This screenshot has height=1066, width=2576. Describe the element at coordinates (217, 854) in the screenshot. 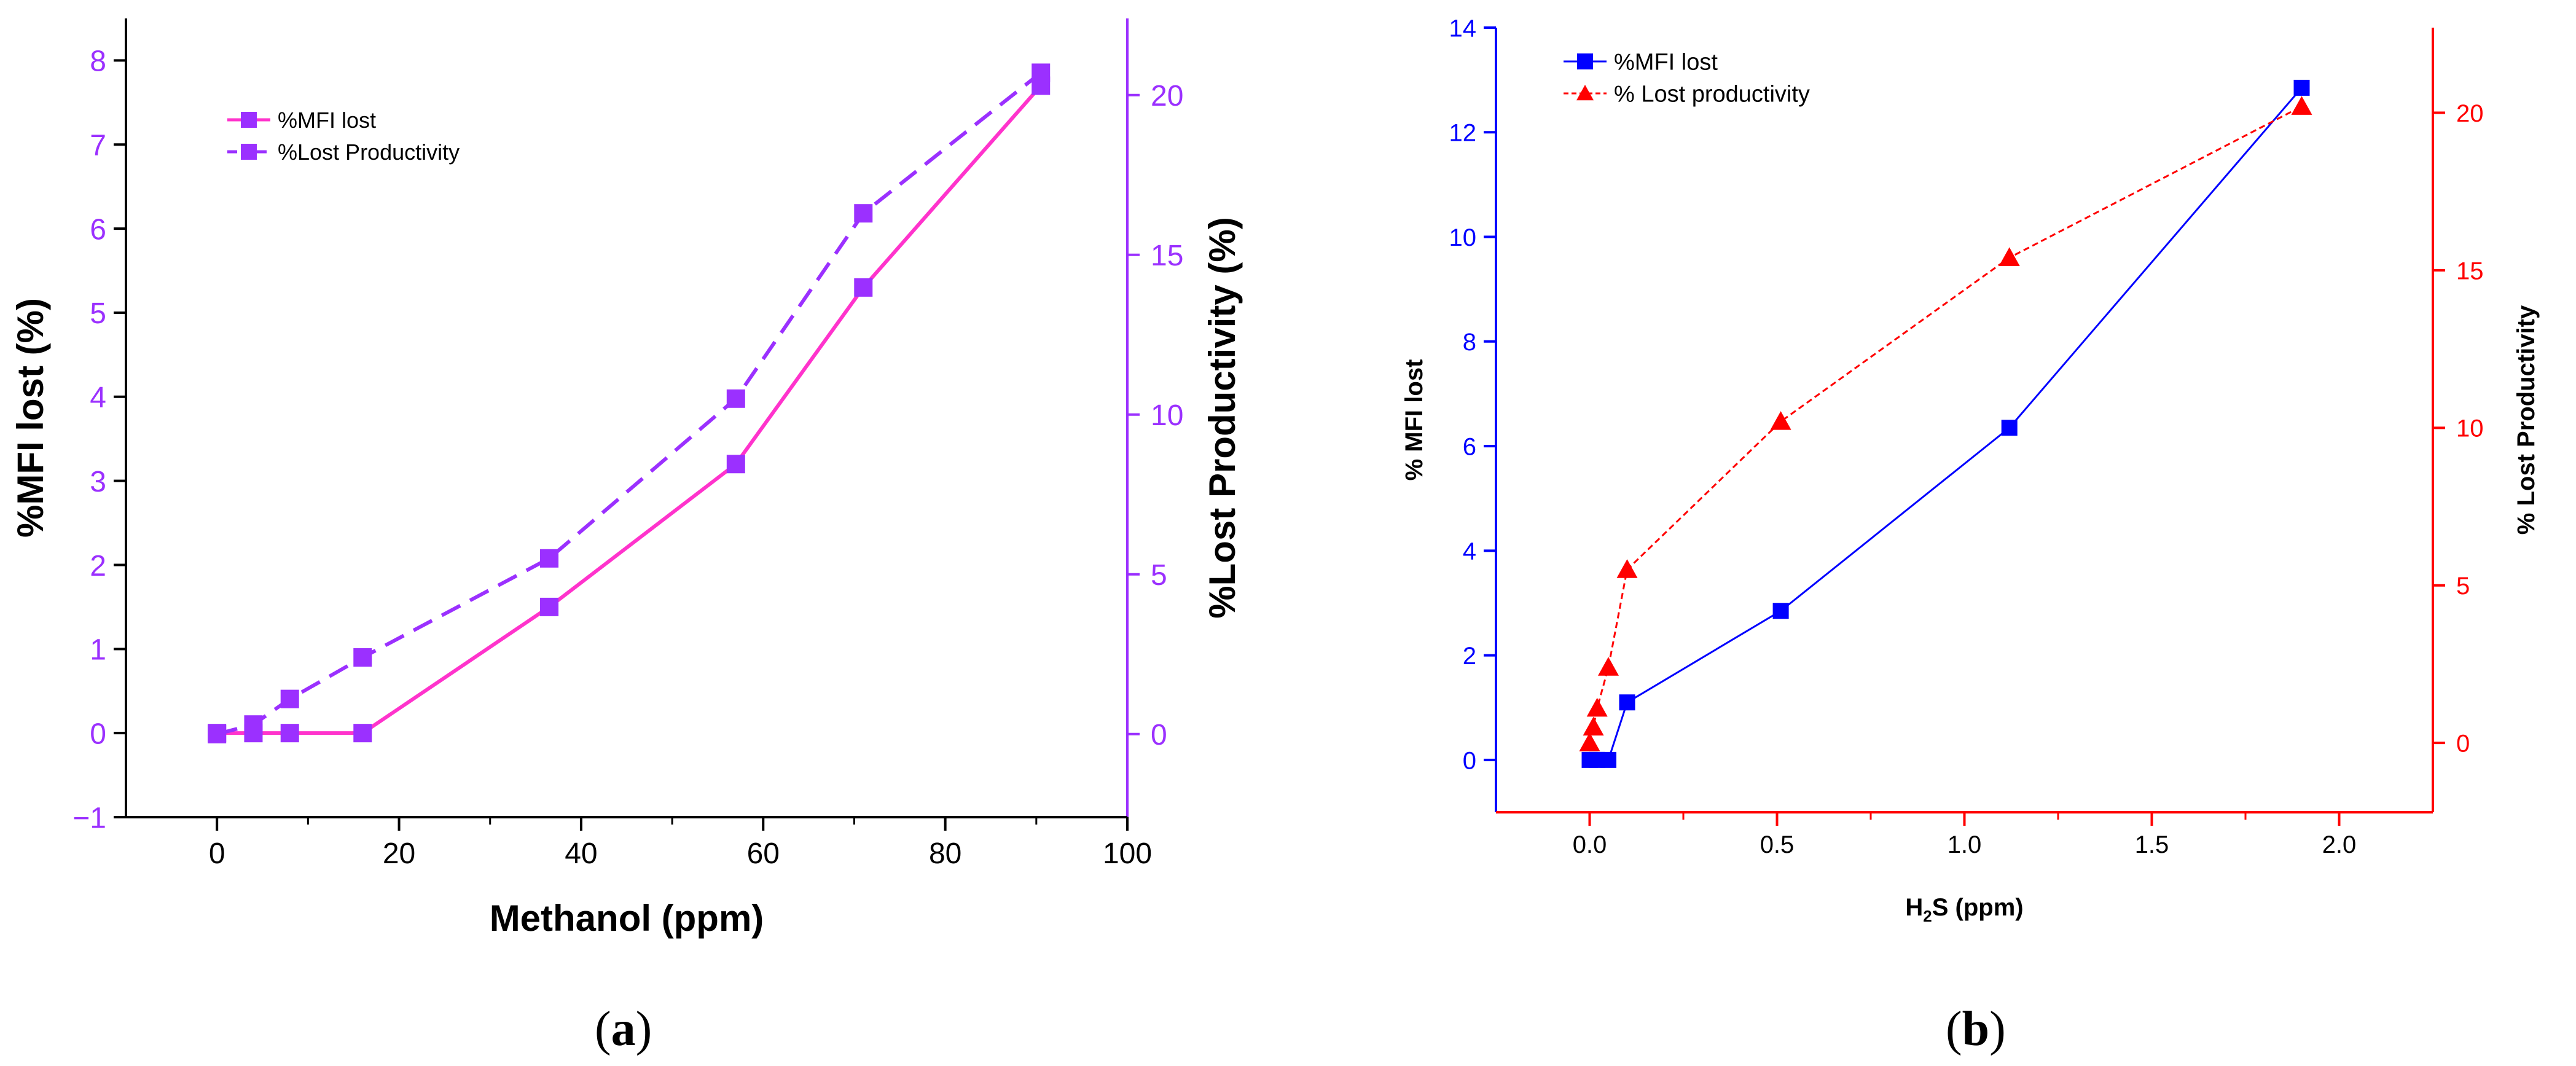

I see `x-tick-label: 0` at that location.